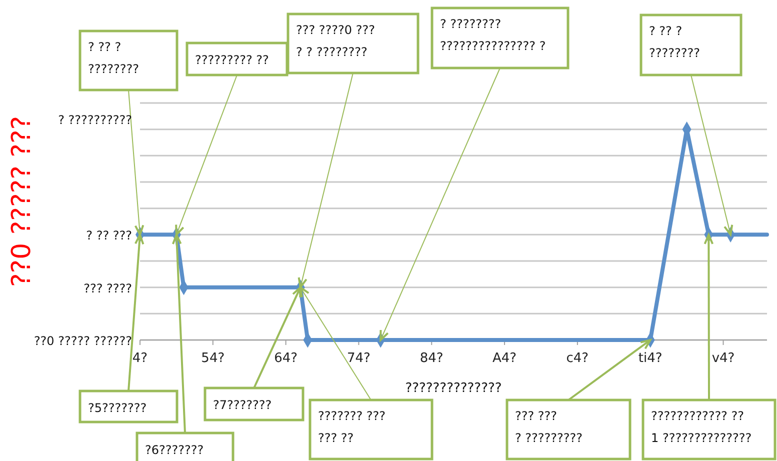 This screenshot has width=777, height=461. What do you see at coordinates (174, 450) in the screenshot?
I see `text: ?6???????` at bounding box center [174, 450].